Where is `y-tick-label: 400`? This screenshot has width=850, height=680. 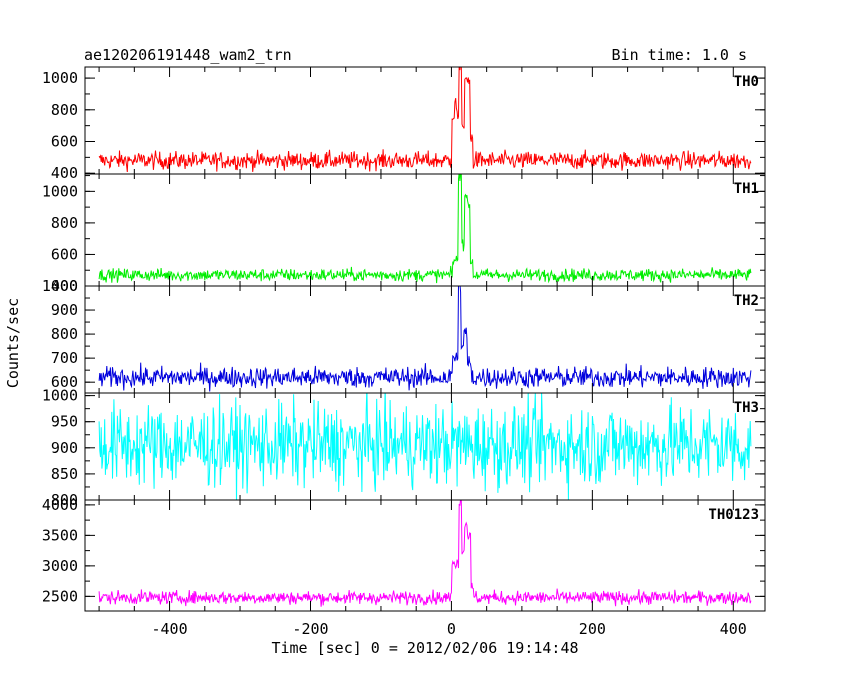 y-tick-label: 400 is located at coordinates (64, 173).